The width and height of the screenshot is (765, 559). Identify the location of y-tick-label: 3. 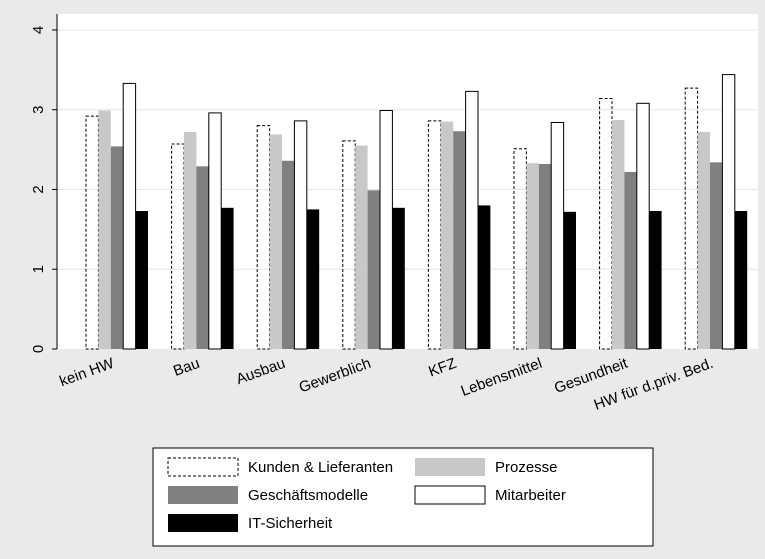
(38, 110).